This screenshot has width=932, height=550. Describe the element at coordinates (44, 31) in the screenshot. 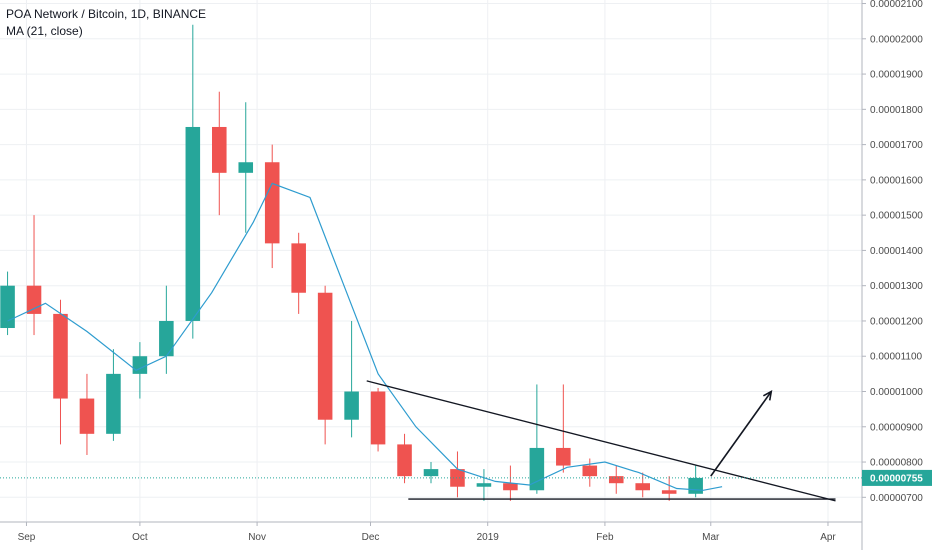

I see `indicator-label: MA (21, close)` at that location.